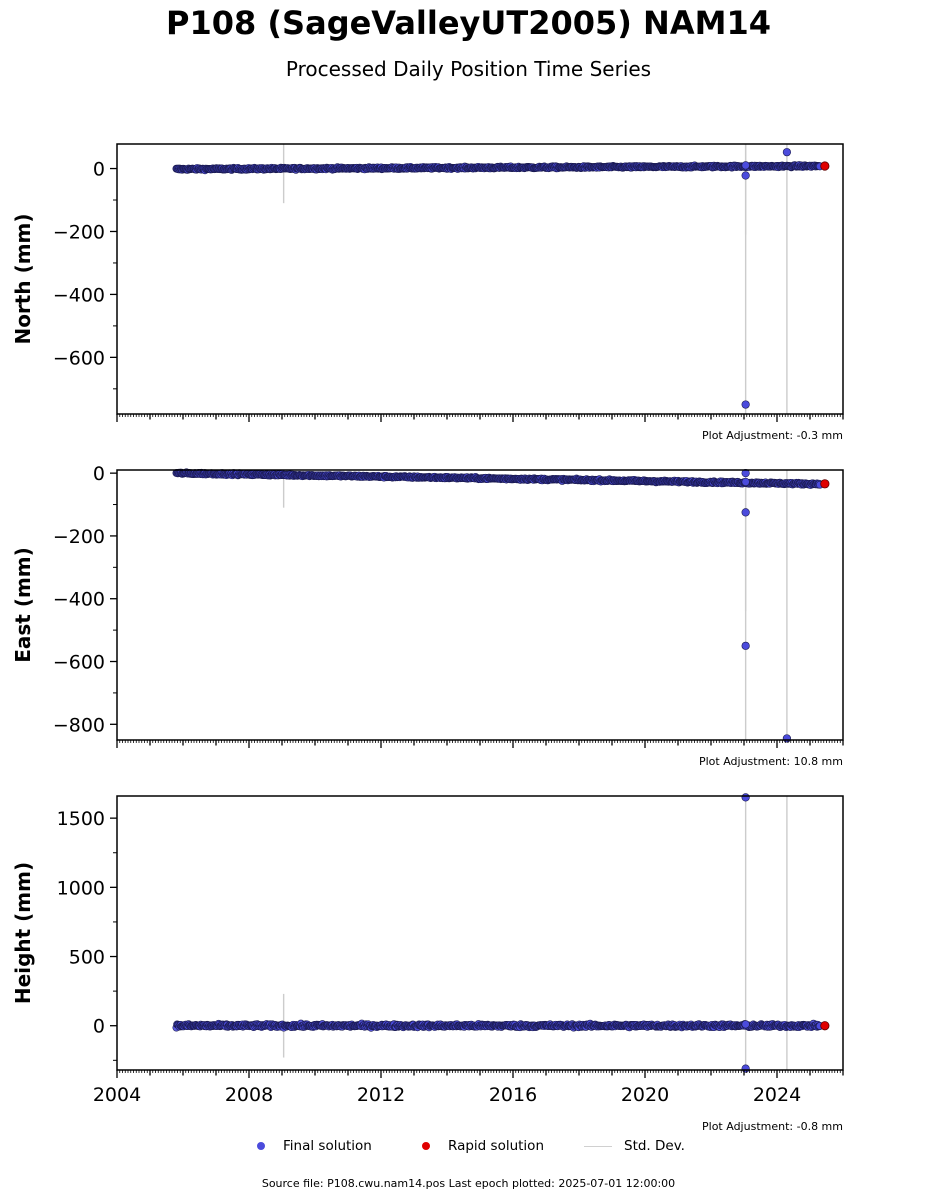 This screenshot has height=1200, width=937. I want to click on legend-stddev-label: Std. Dev., so click(654, 1146).